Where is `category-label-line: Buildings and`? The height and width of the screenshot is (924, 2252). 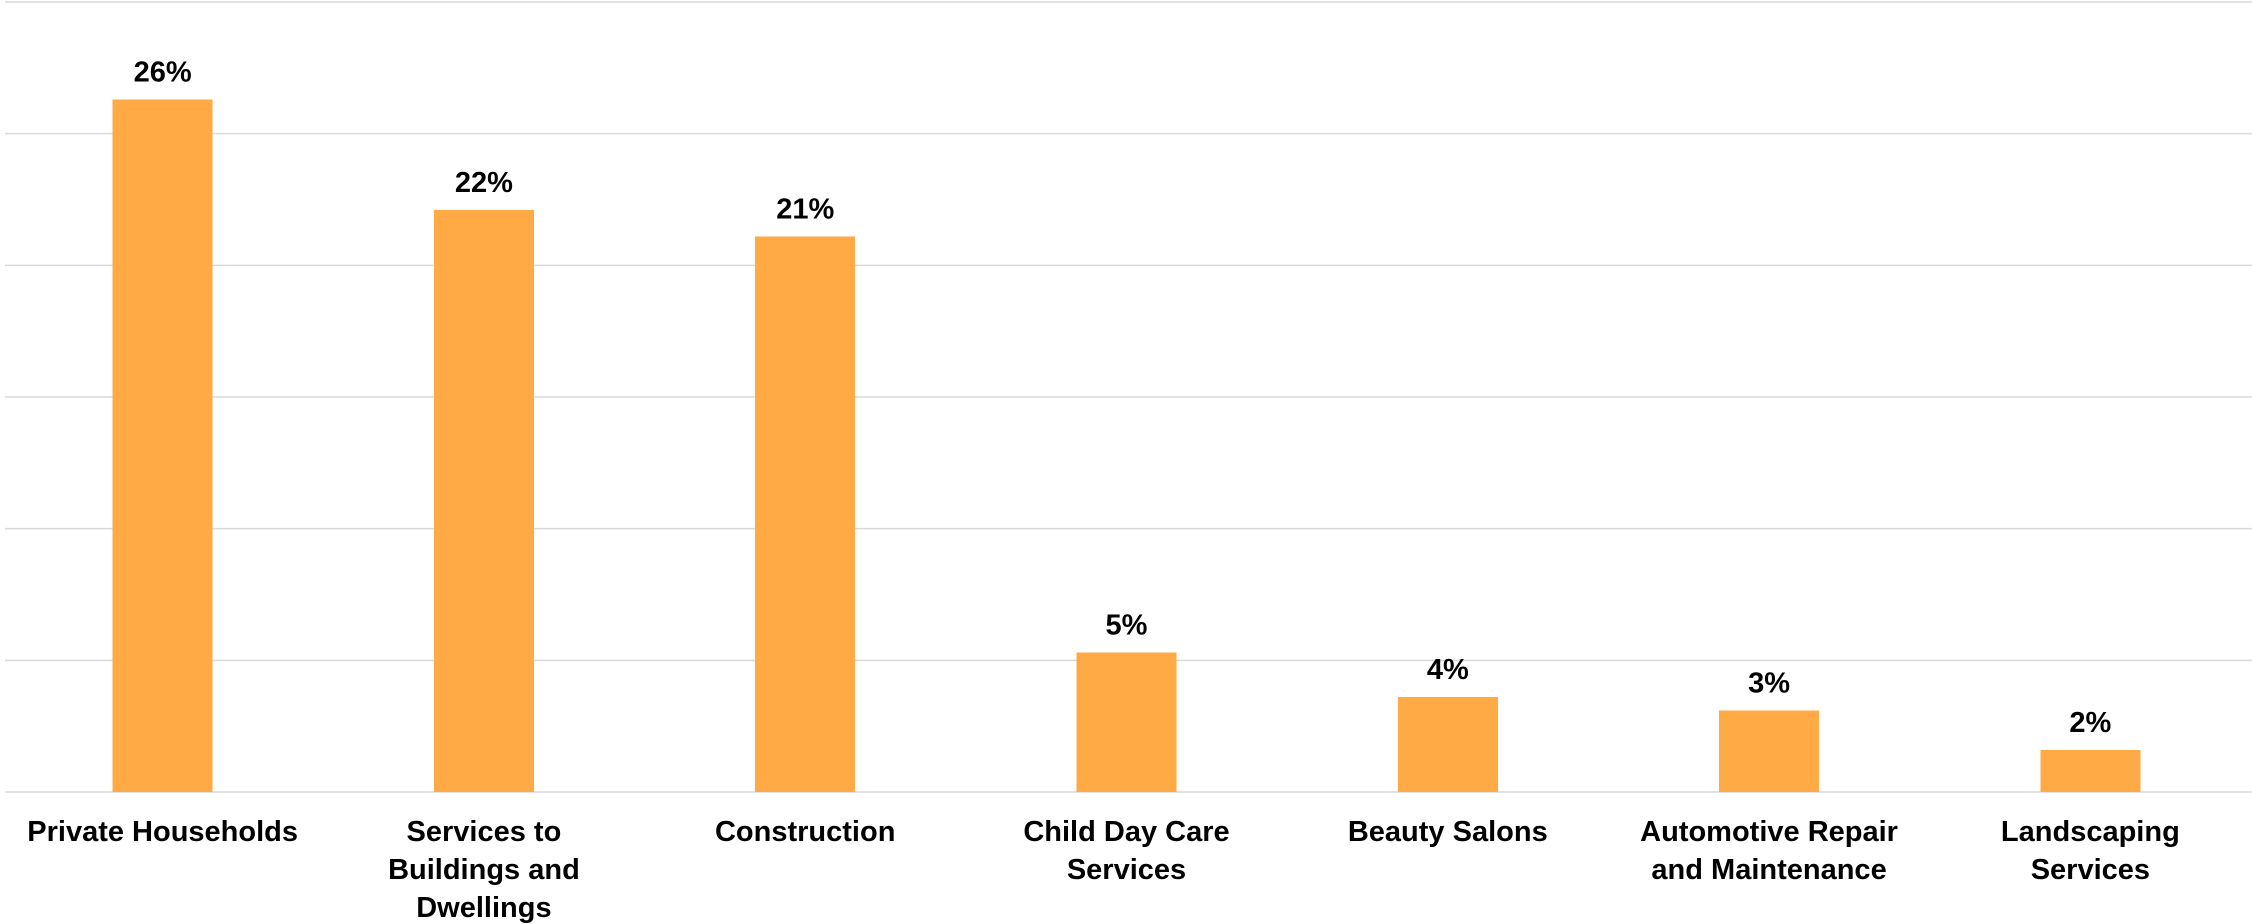
category-label-line: Buildings and is located at coordinates (484, 870).